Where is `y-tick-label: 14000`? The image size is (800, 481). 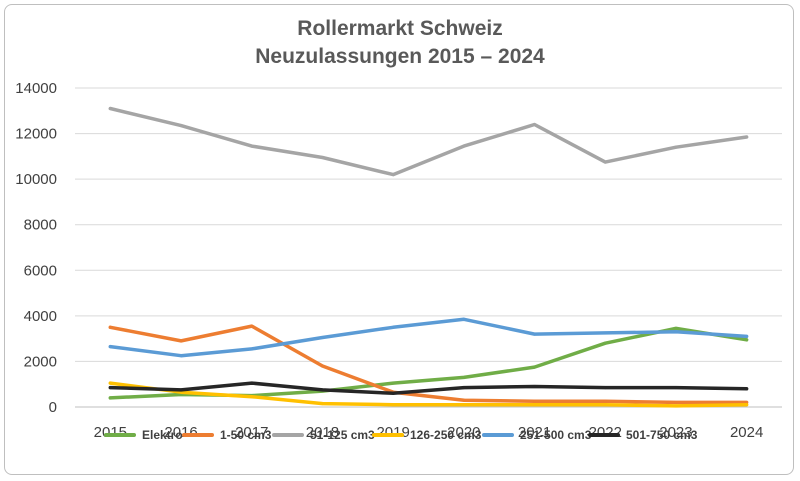 y-tick-label: 14000 is located at coordinates (36, 88).